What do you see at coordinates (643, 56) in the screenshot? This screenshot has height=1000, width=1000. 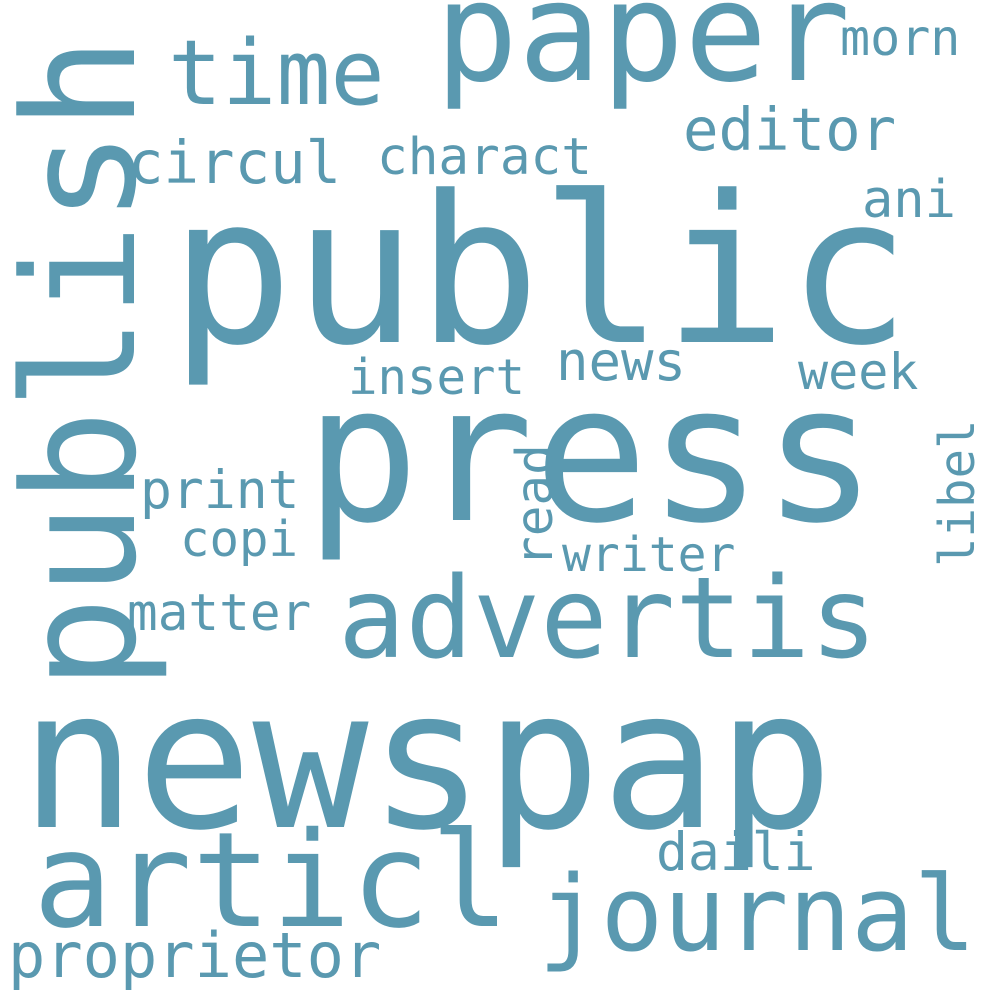 I see `word-paper: paper` at bounding box center [643, 56].